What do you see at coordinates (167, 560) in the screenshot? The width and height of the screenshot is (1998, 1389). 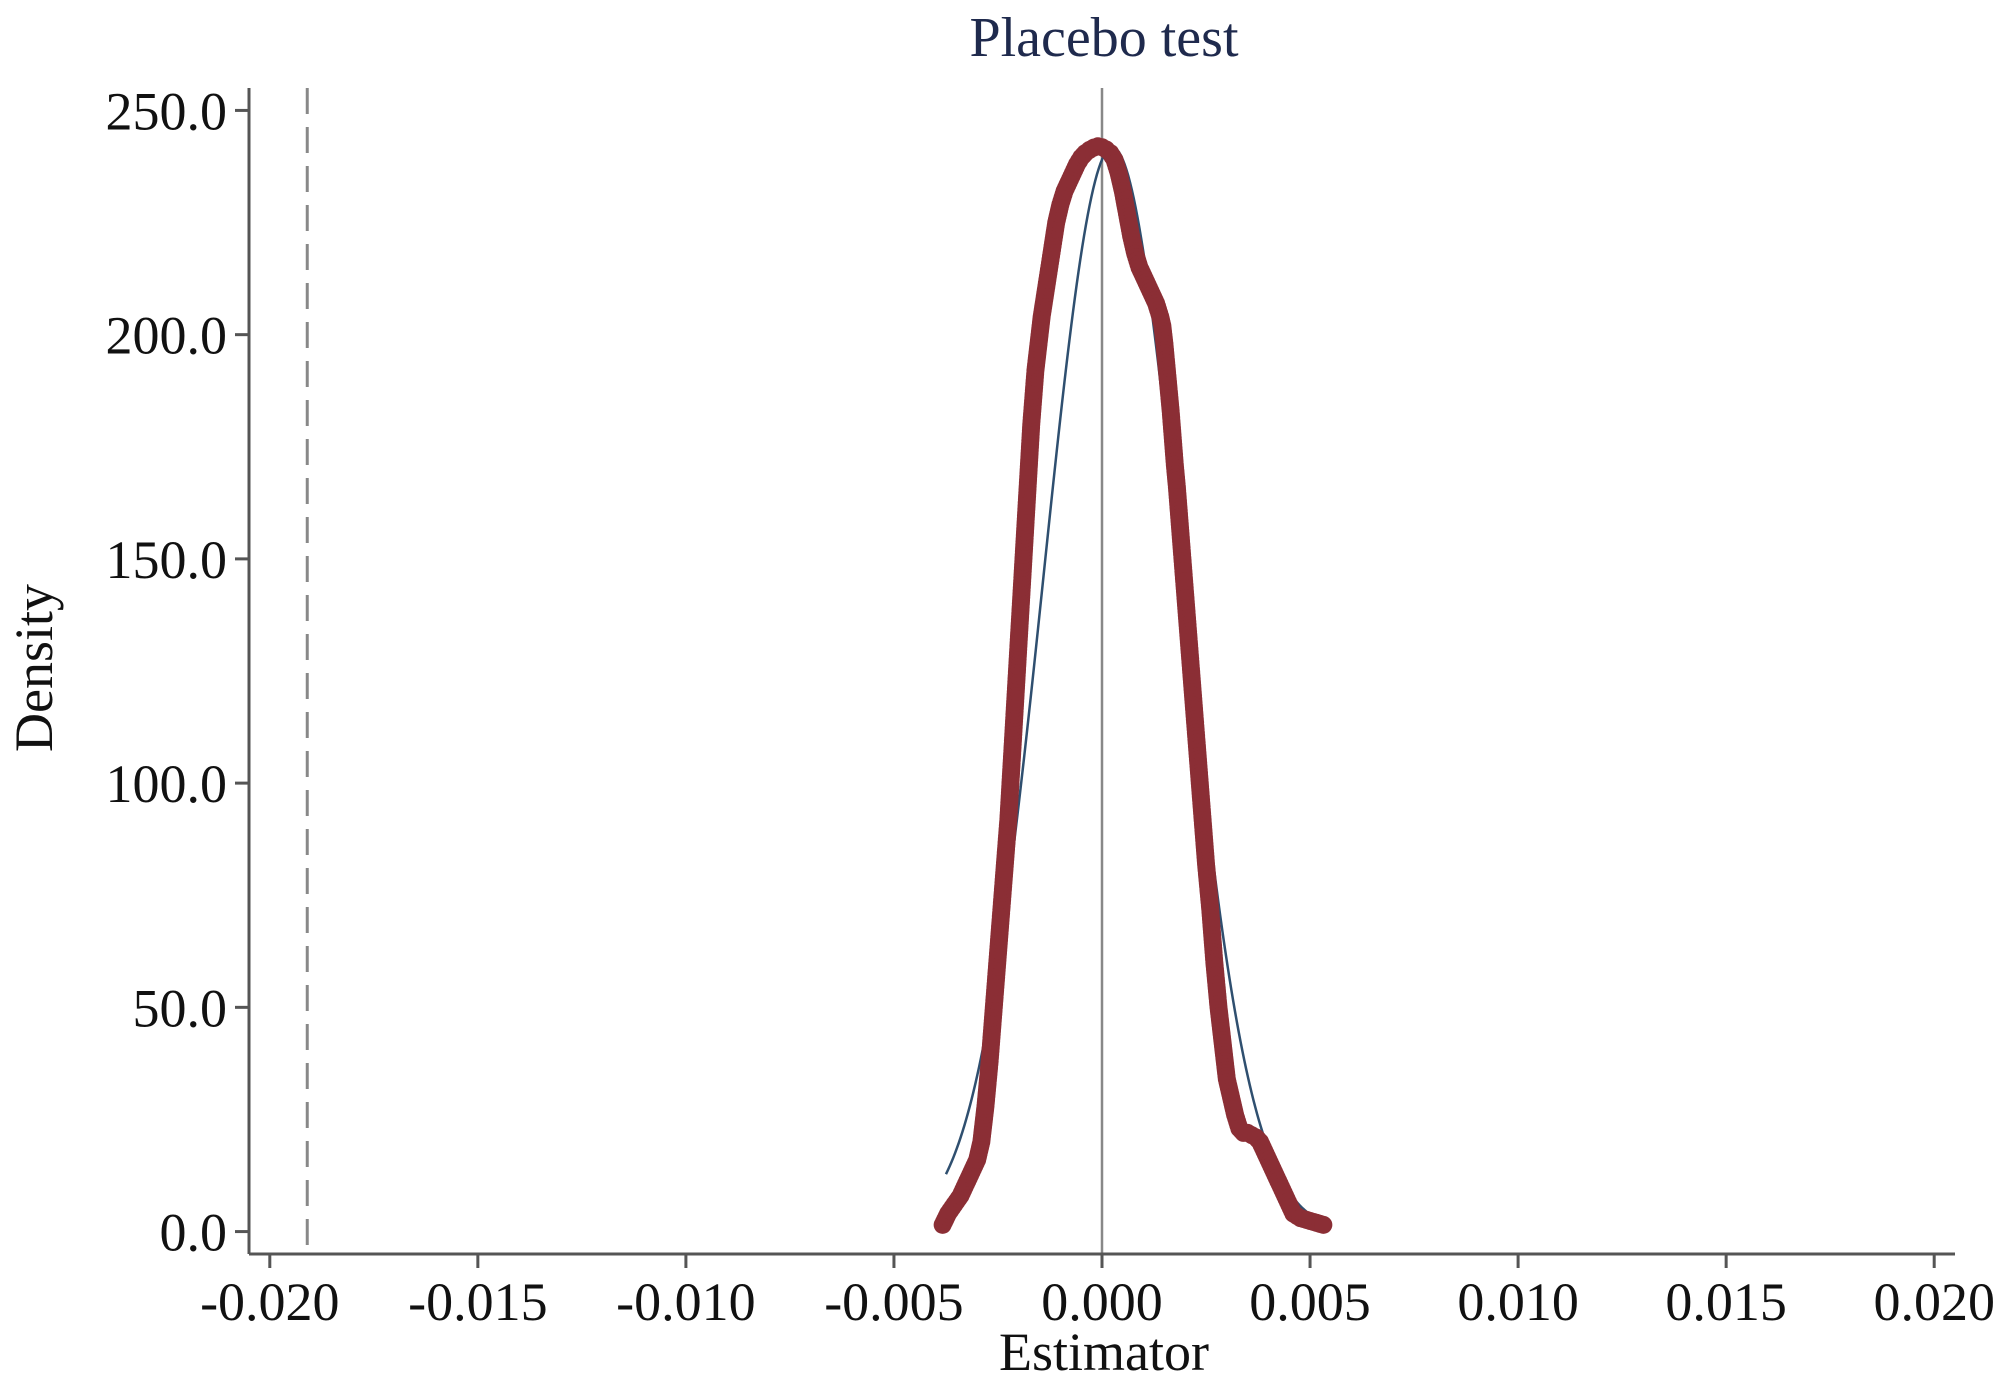 I see `y-tick-label: 150.0` at bounding box center [167, 560].